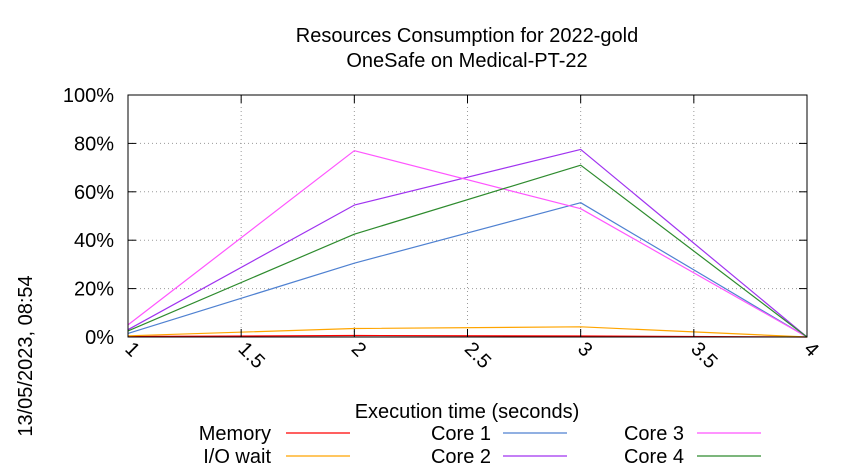  What do you see at coordinates (477, 355) in the screenshot?
I see `x-tick-label: 2.5` at bounding box center [477, 355].